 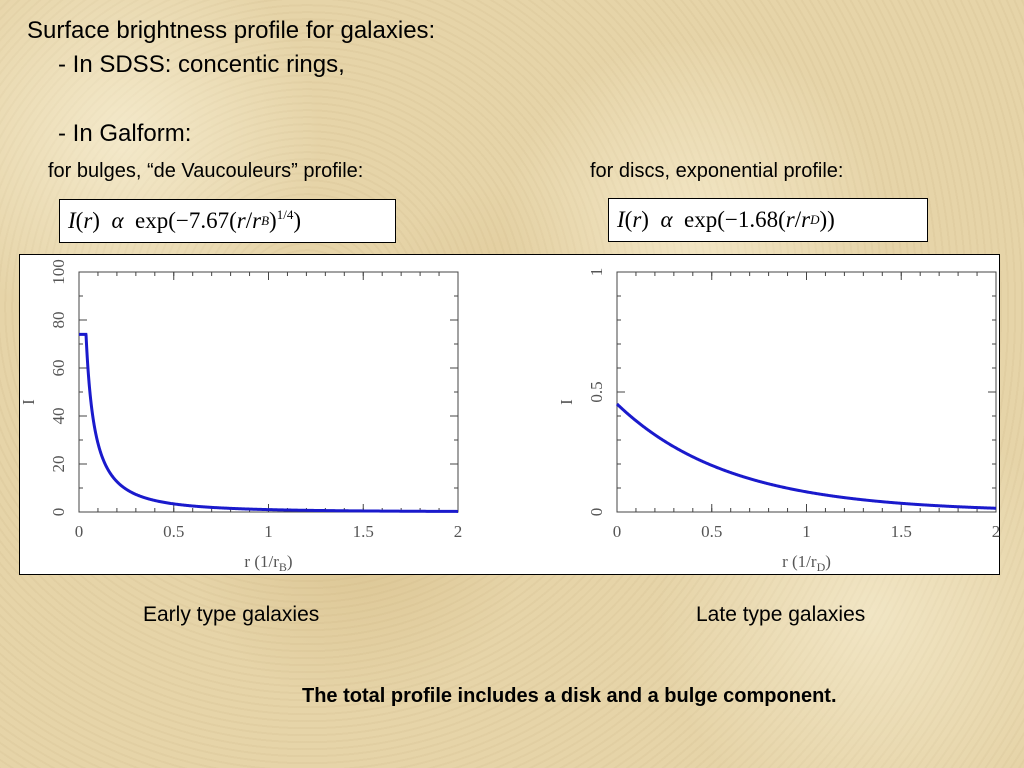 I want to click on late-type-caption: Late type galaxies, so click(x=781, y=614).